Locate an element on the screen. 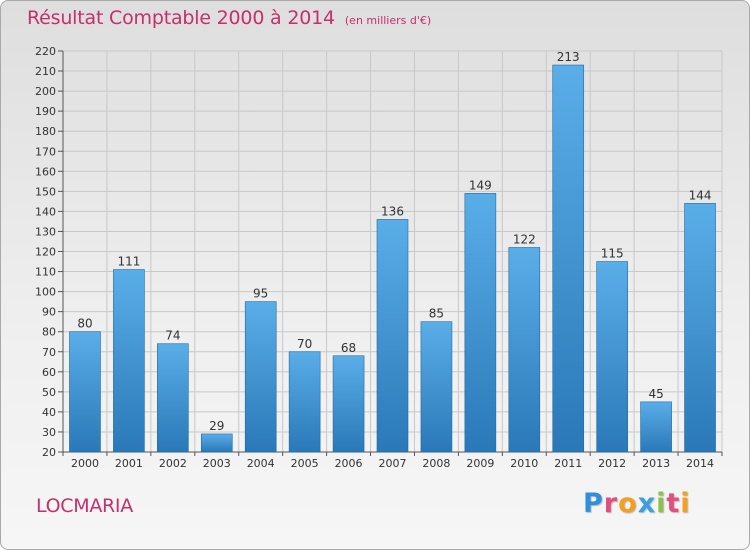  logo-letter: t is located at coordinates (673, 503).